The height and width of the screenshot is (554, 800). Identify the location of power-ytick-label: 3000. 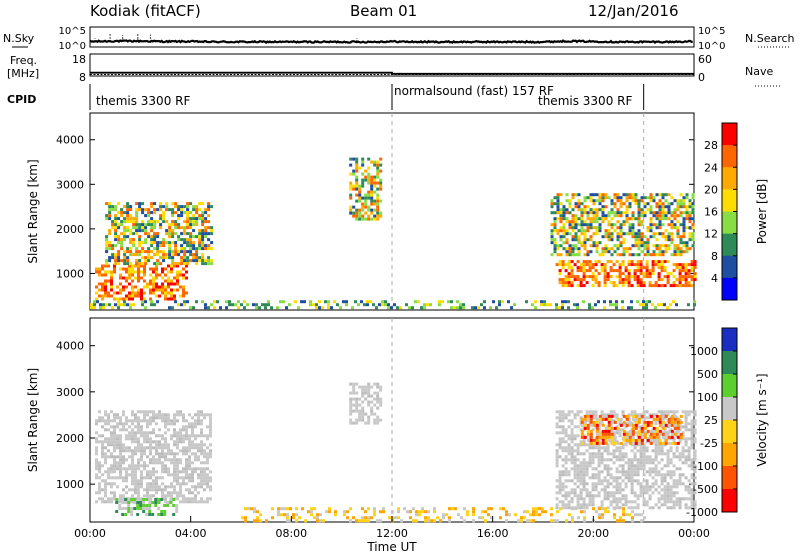
(70, 184).